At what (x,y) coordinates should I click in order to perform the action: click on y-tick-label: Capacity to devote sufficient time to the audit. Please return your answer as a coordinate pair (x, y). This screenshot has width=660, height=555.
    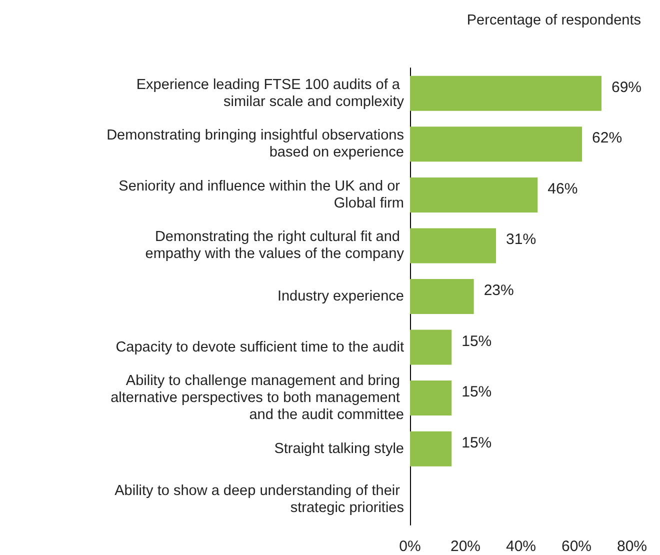
    Looking at the image, I should click on (260, 347).